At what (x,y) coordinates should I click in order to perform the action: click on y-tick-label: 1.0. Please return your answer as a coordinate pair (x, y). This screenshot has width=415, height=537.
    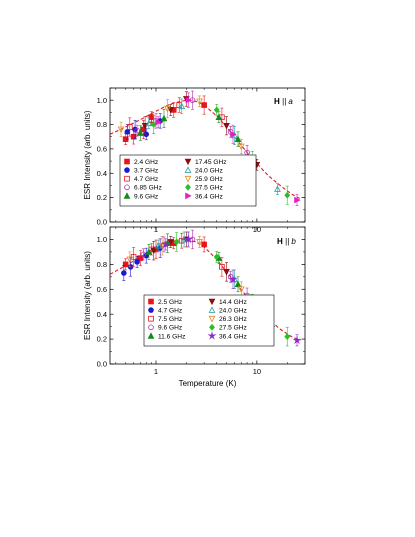
    Looking at the image, I should click on (102, 100).